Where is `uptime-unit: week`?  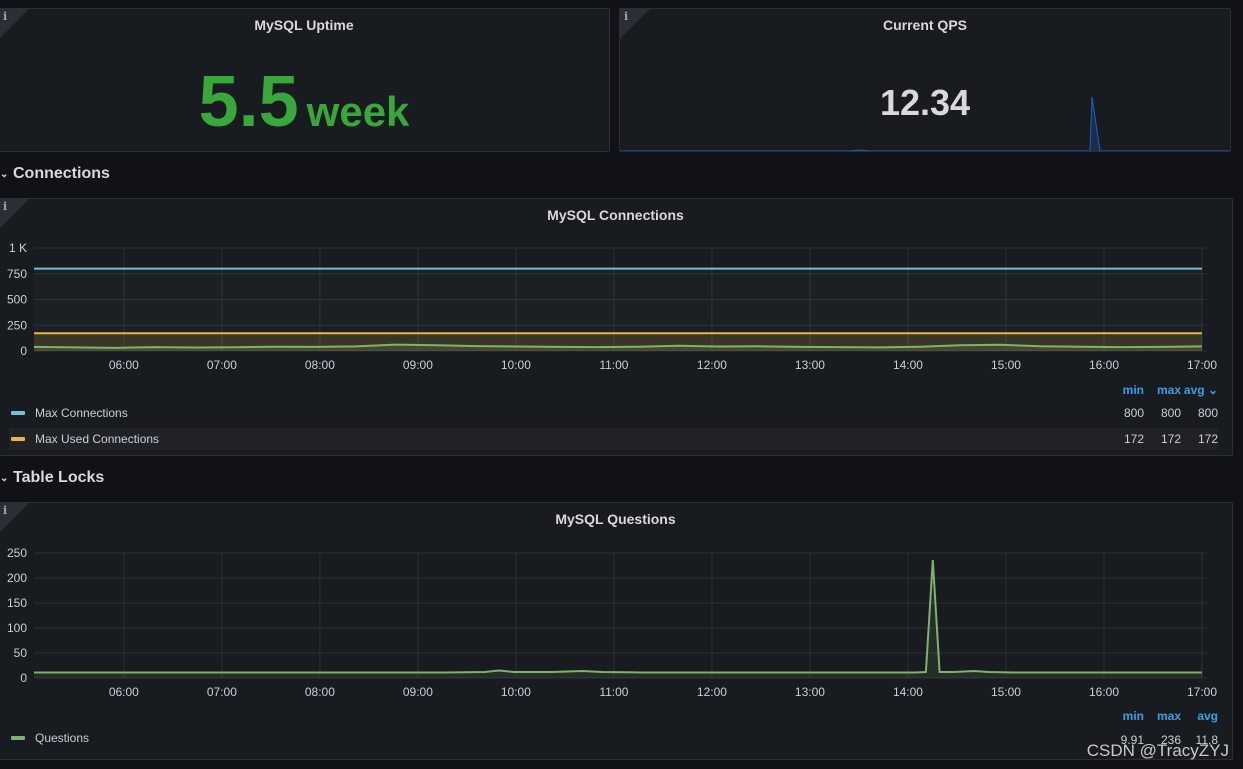
uptime-unit: week is located at coordinates (358, 111).